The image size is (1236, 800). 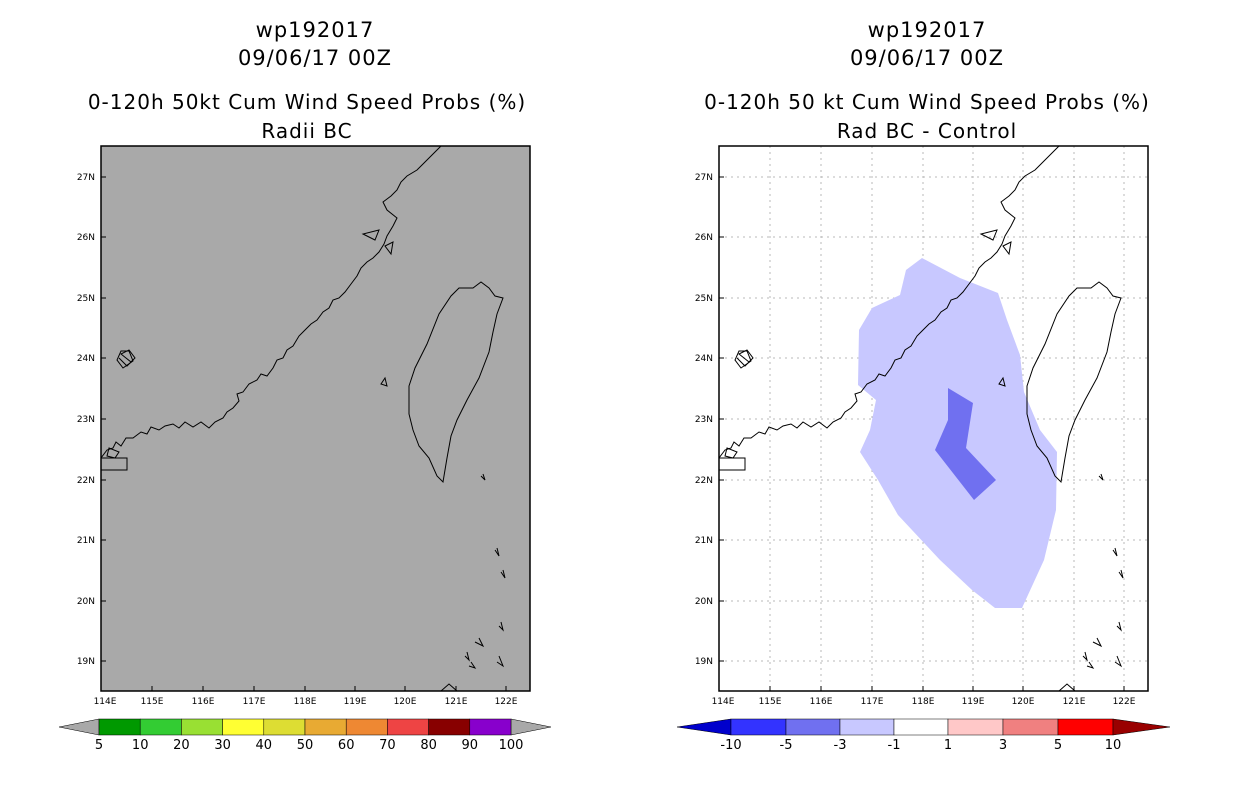 What do you see at coordinates (927, 58) in the screenshot?
I see `right-title-date: 09/06/17 00Z` at bounding box center [927, 58].